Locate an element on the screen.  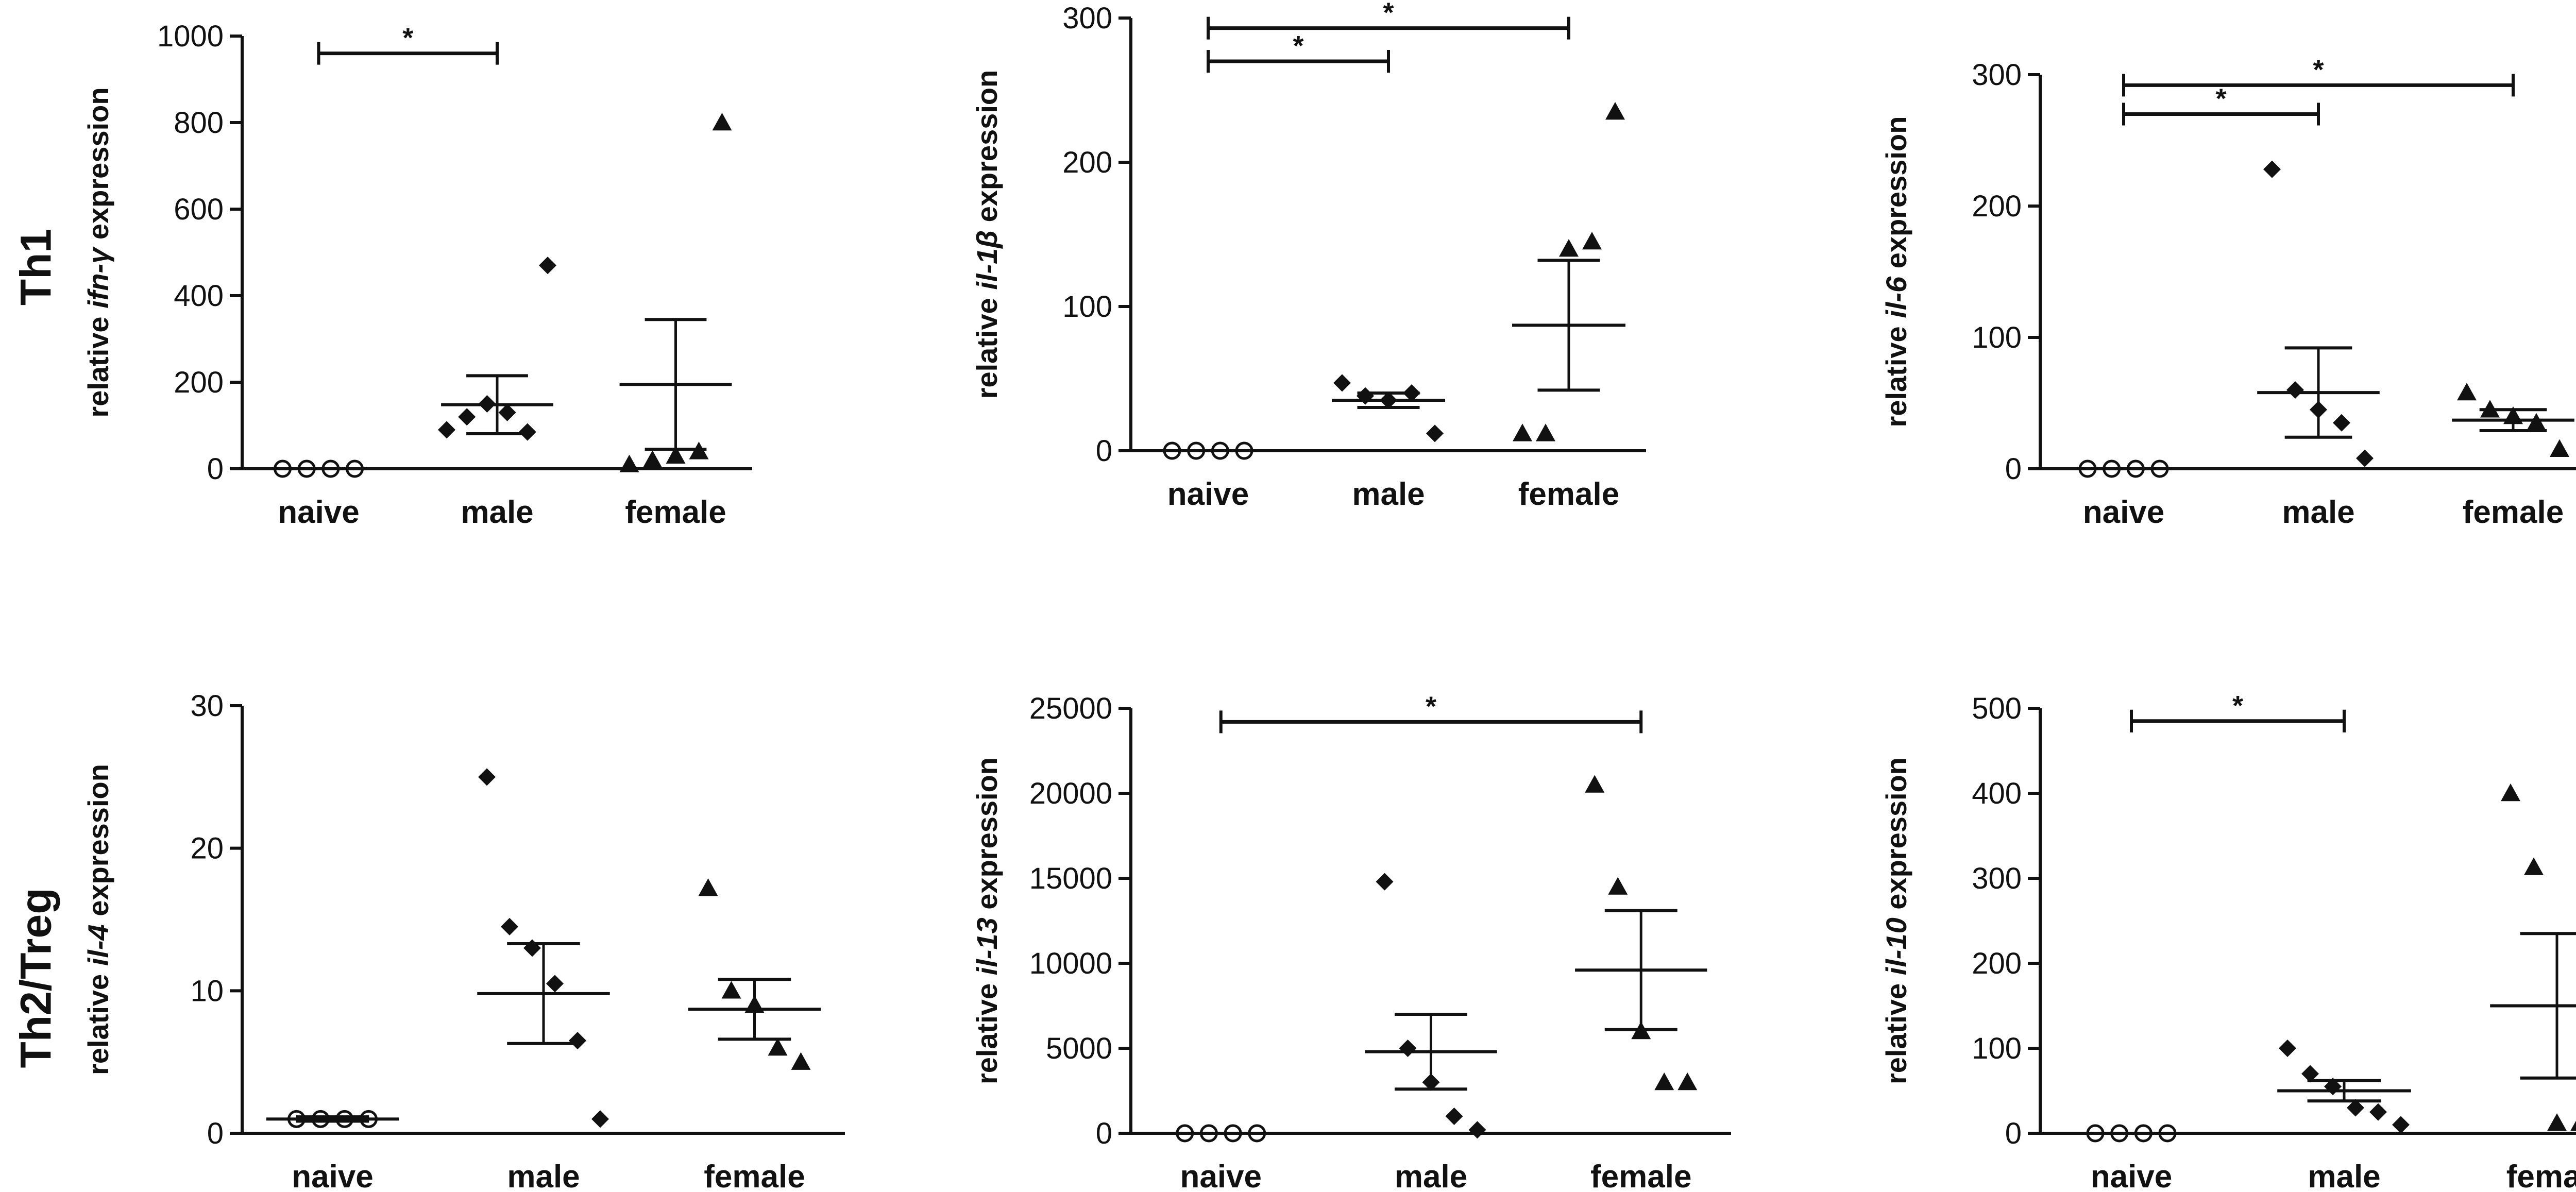
y-tick-label: 5000 is located at coordinates (1079, 1048).